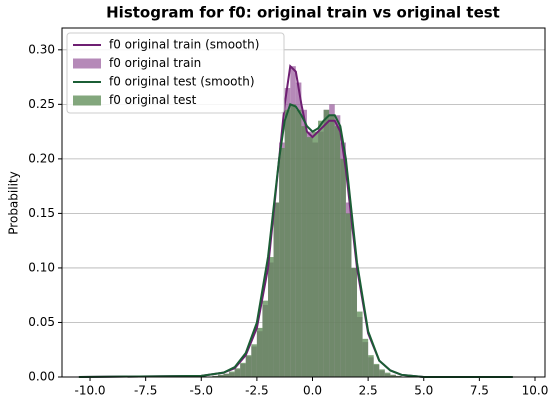 This screenshot has width=550, height=405. What do you see at coordinates (423, 391) in the screenshot?
I see `x-tick-label: 5.0` at bounding box center [423, 391].